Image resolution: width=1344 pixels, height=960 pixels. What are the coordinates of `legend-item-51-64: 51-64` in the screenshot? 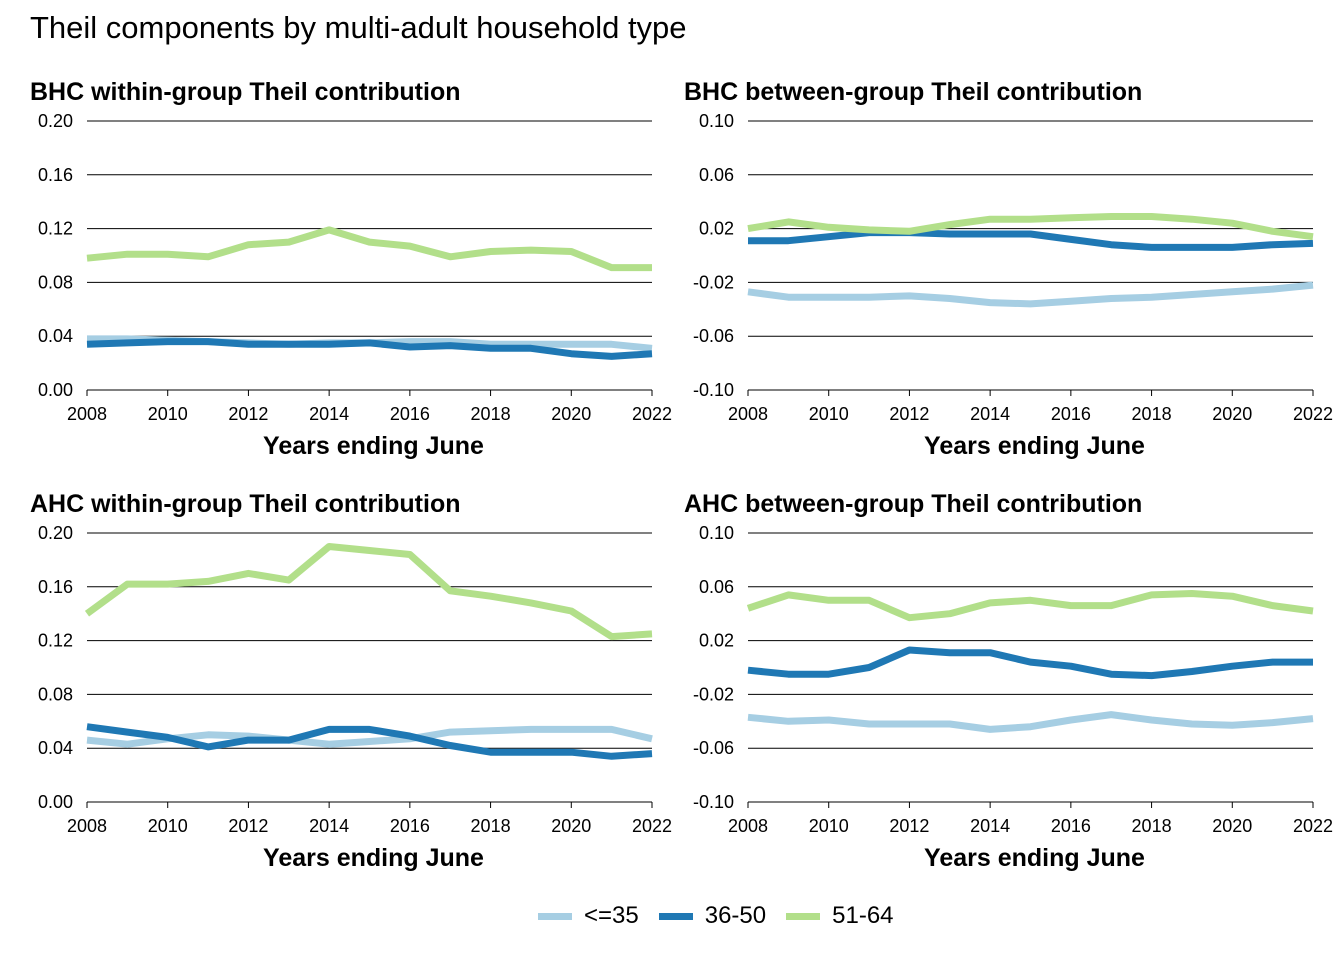 It's located at (840, 916).